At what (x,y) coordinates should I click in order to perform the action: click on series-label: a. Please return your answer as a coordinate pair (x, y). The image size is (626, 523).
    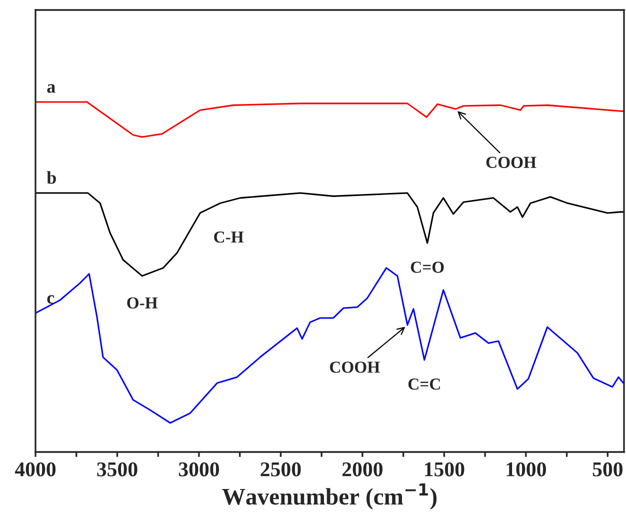
    Looking at the image, I should click on (51, 88).